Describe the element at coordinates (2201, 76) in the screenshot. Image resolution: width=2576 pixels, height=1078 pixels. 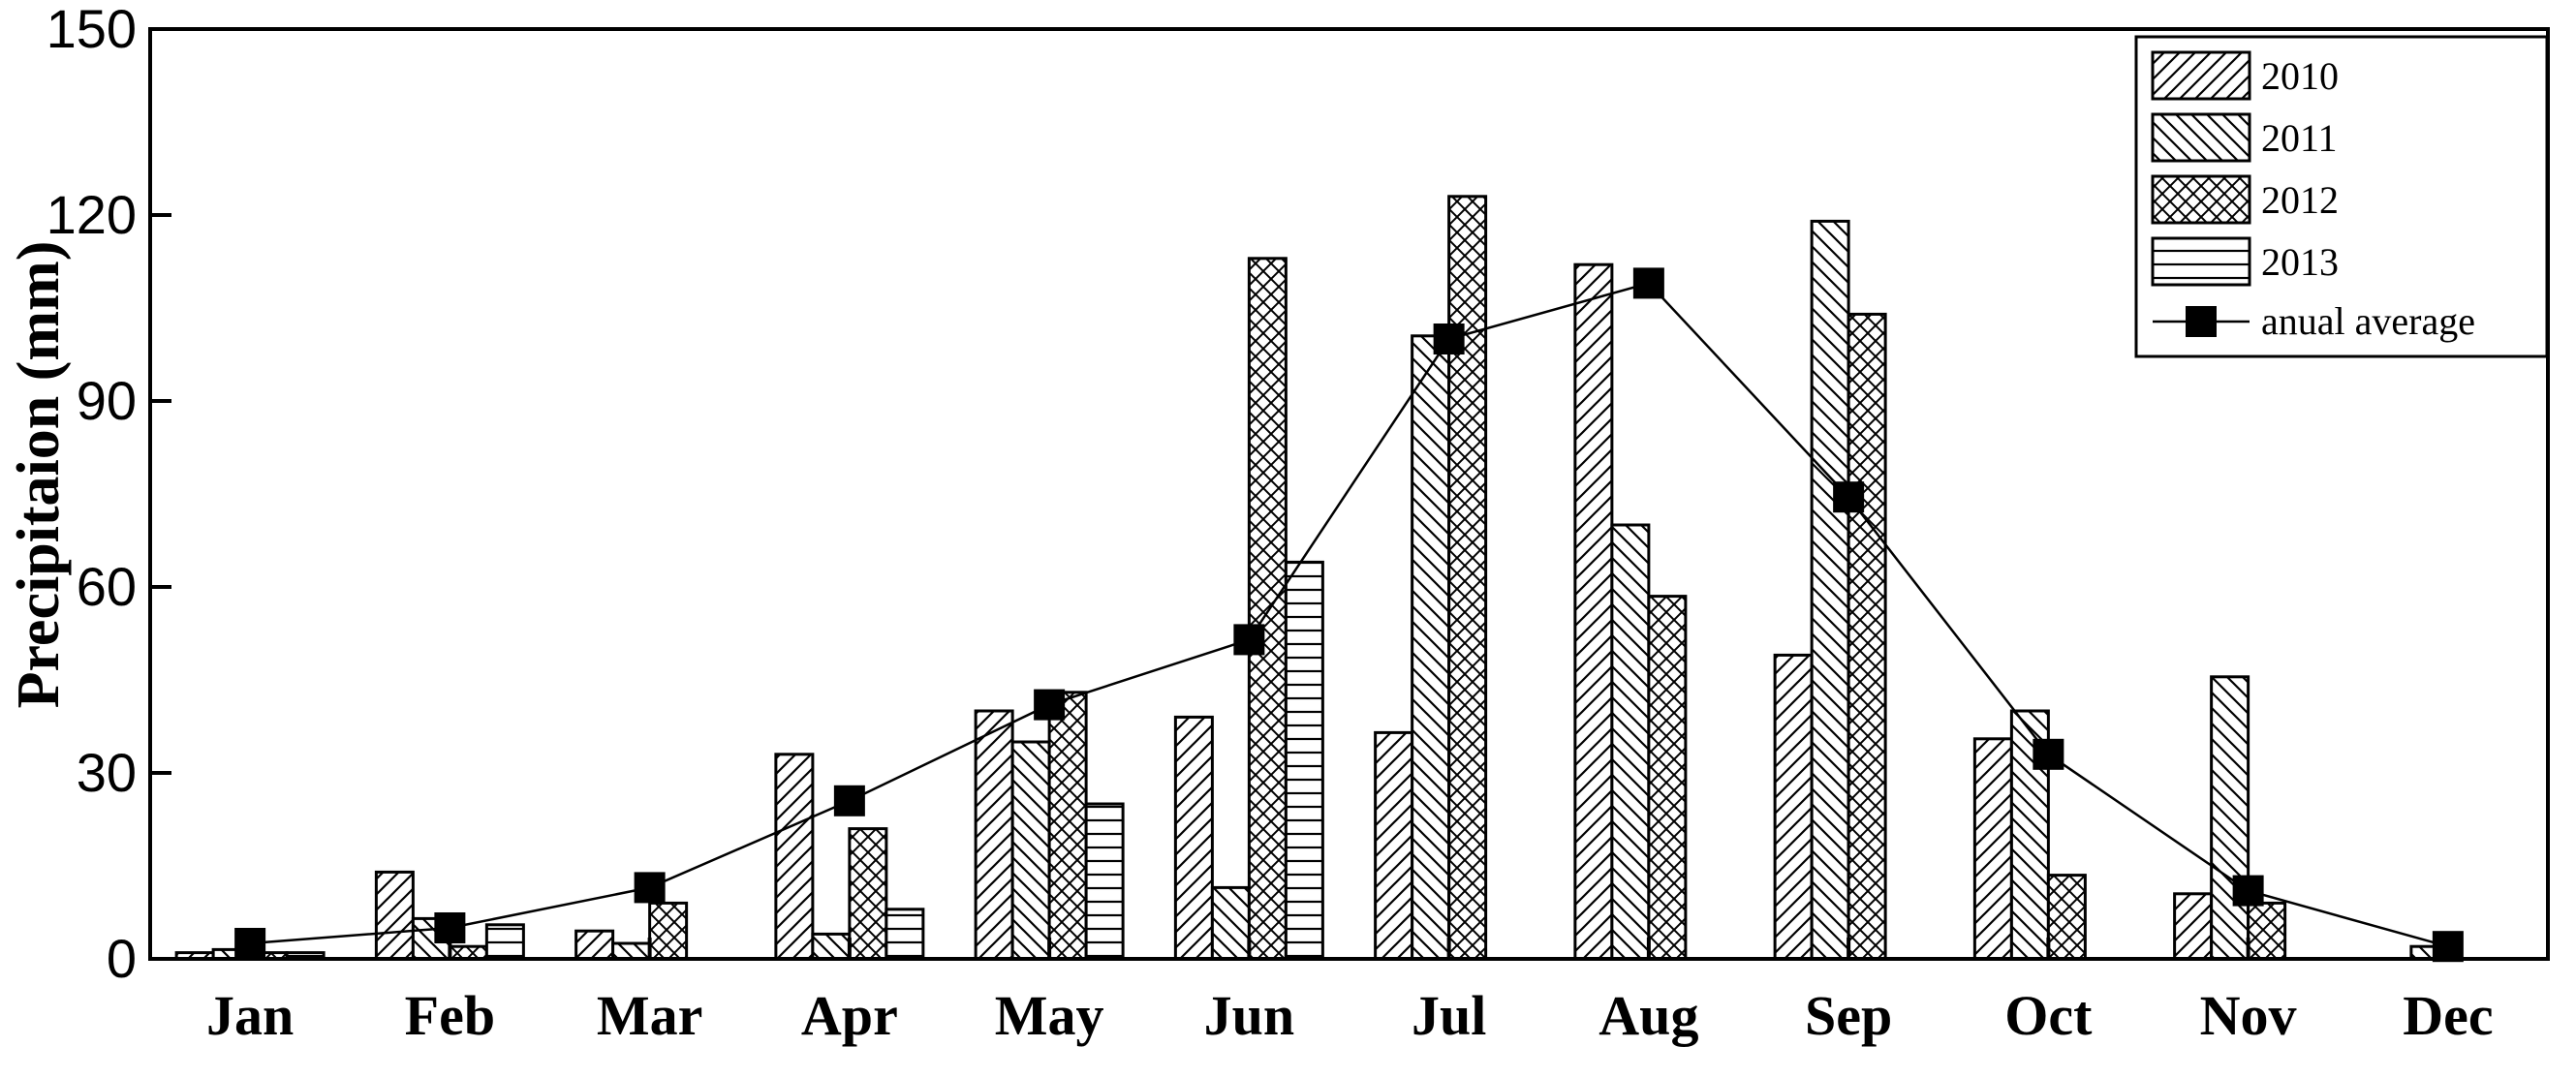
I see `legend-swatch-2010` at that location.